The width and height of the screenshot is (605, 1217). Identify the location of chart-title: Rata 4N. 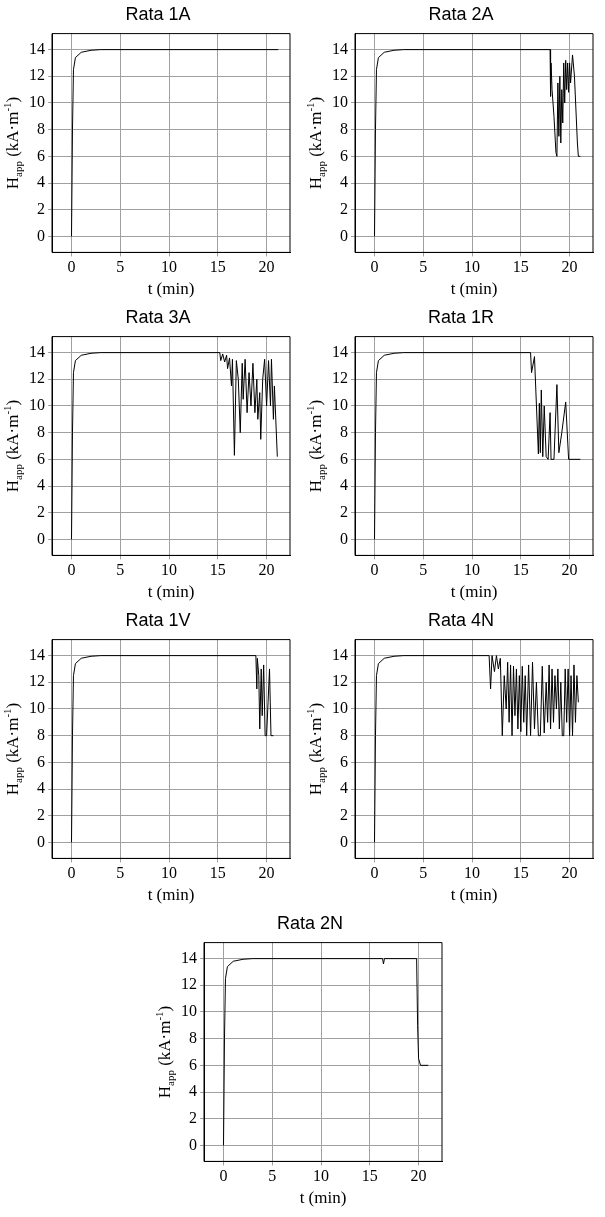
(461, 619).